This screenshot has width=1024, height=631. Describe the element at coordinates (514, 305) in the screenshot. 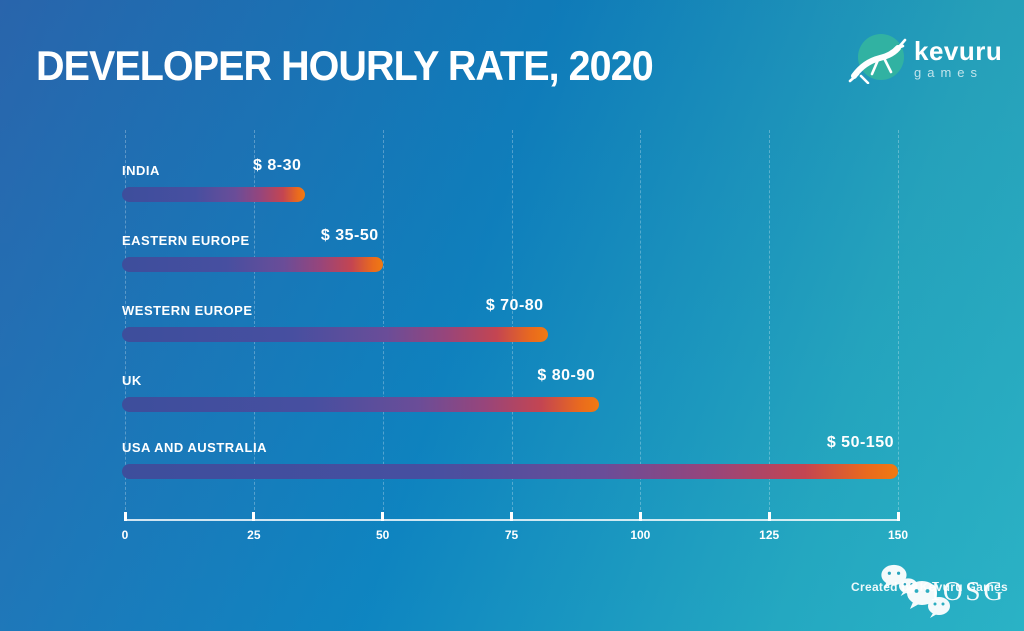

I see `value-label: $ 70-80` at that location.